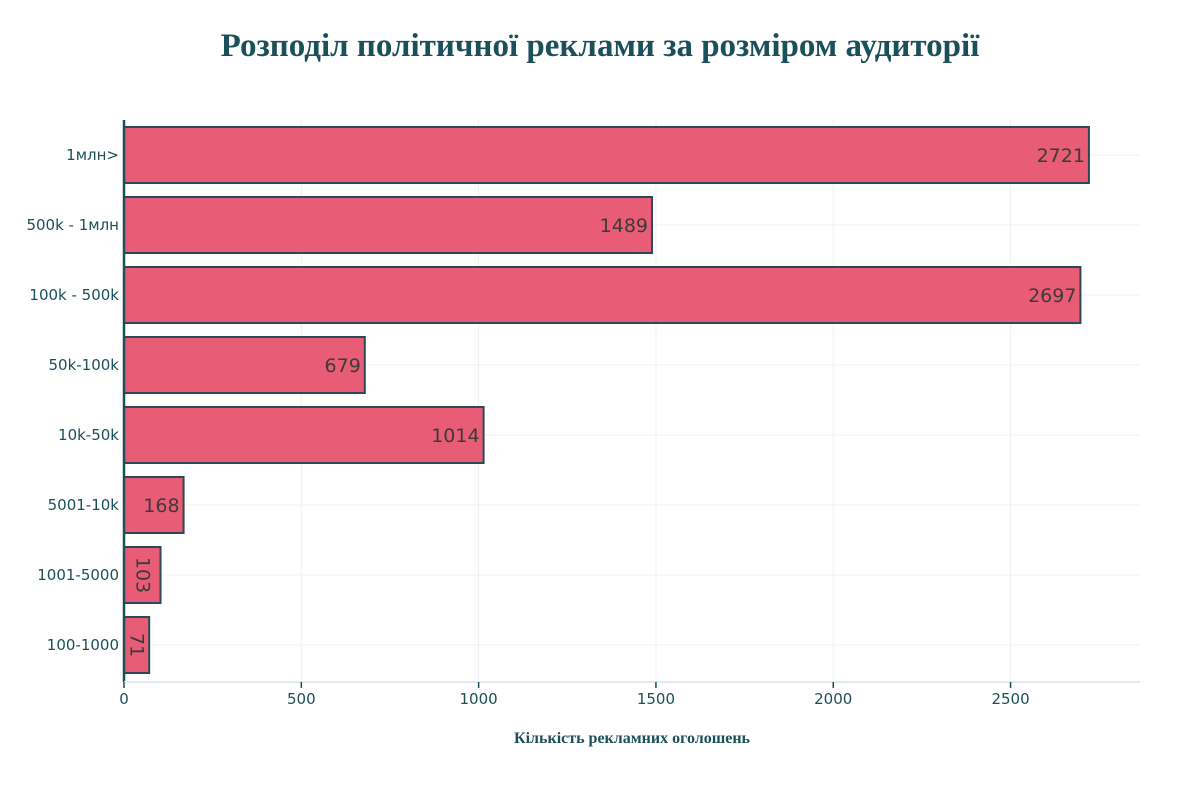  What do you see at coordinates (84, 505) in the screenshot?
I see `y-tick-label: 5001-10k` at bounding box center [84, 505].